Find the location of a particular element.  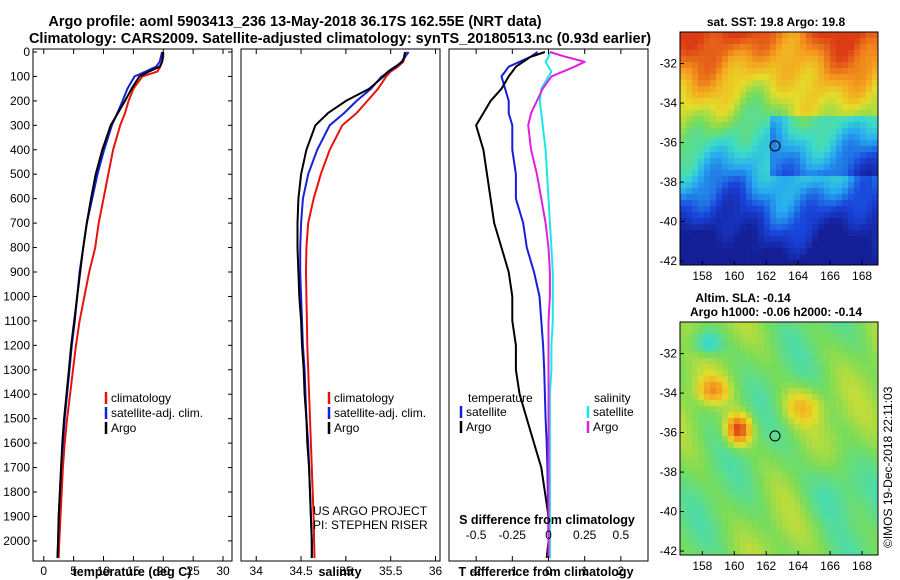

difference-xtick-label: -1 is located at coordinates (512, 571).